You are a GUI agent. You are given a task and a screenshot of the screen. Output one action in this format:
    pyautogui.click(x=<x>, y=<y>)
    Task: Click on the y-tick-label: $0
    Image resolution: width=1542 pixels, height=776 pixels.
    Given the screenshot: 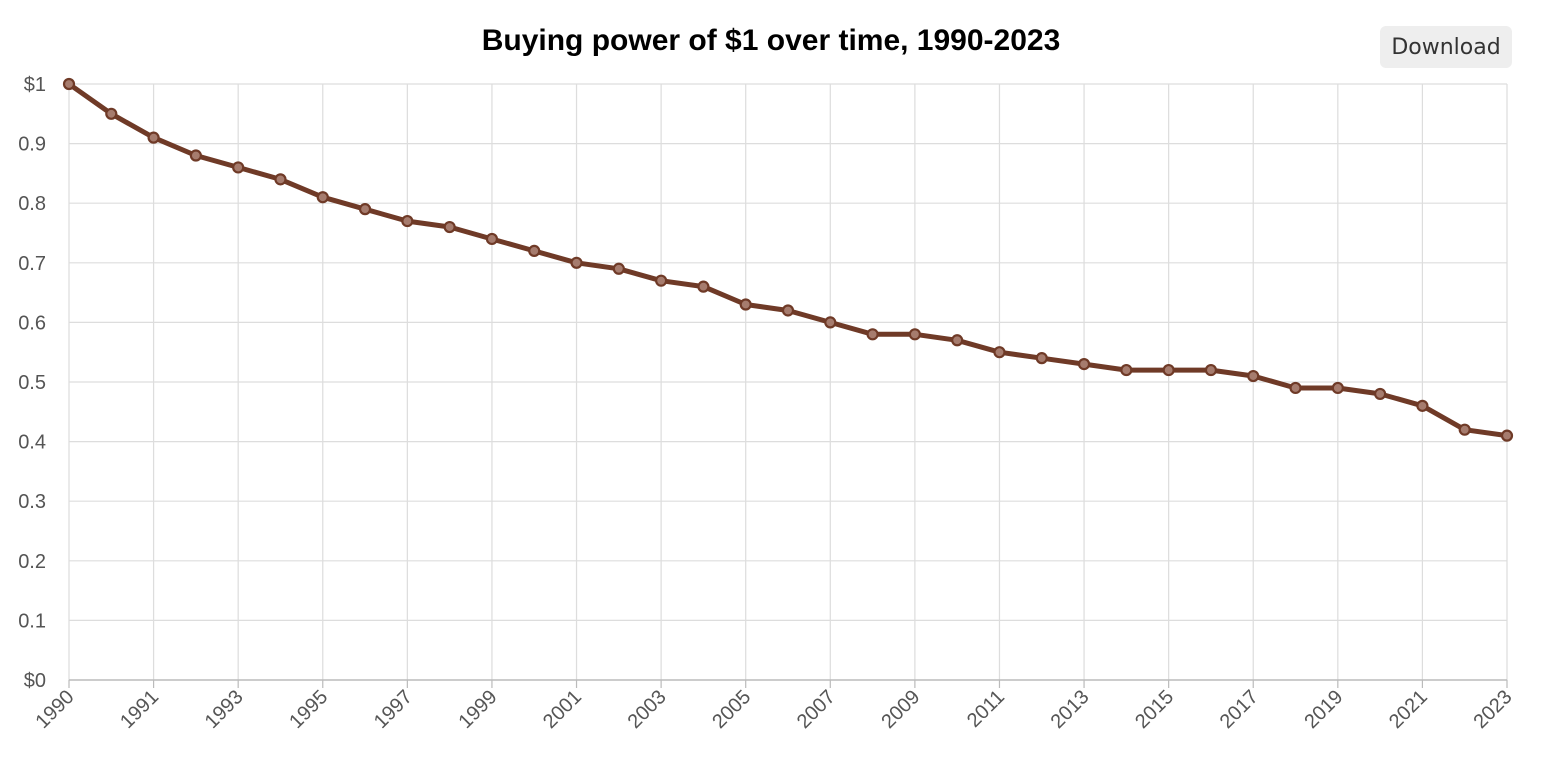 What is the action you would take?
    pyautogui.click(x=35, y=681)
    